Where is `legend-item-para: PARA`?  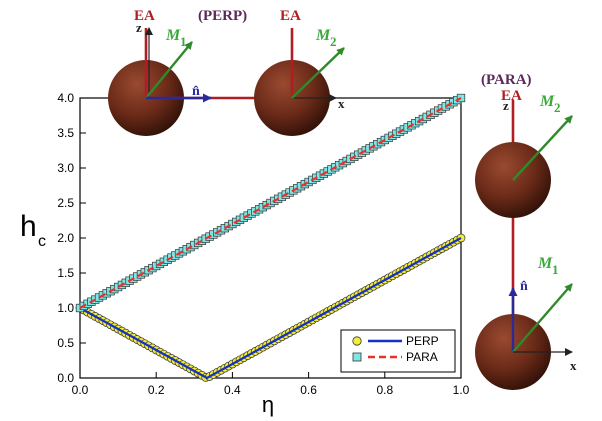
legend-item-para: PARA is located at coordinates (395, 357).